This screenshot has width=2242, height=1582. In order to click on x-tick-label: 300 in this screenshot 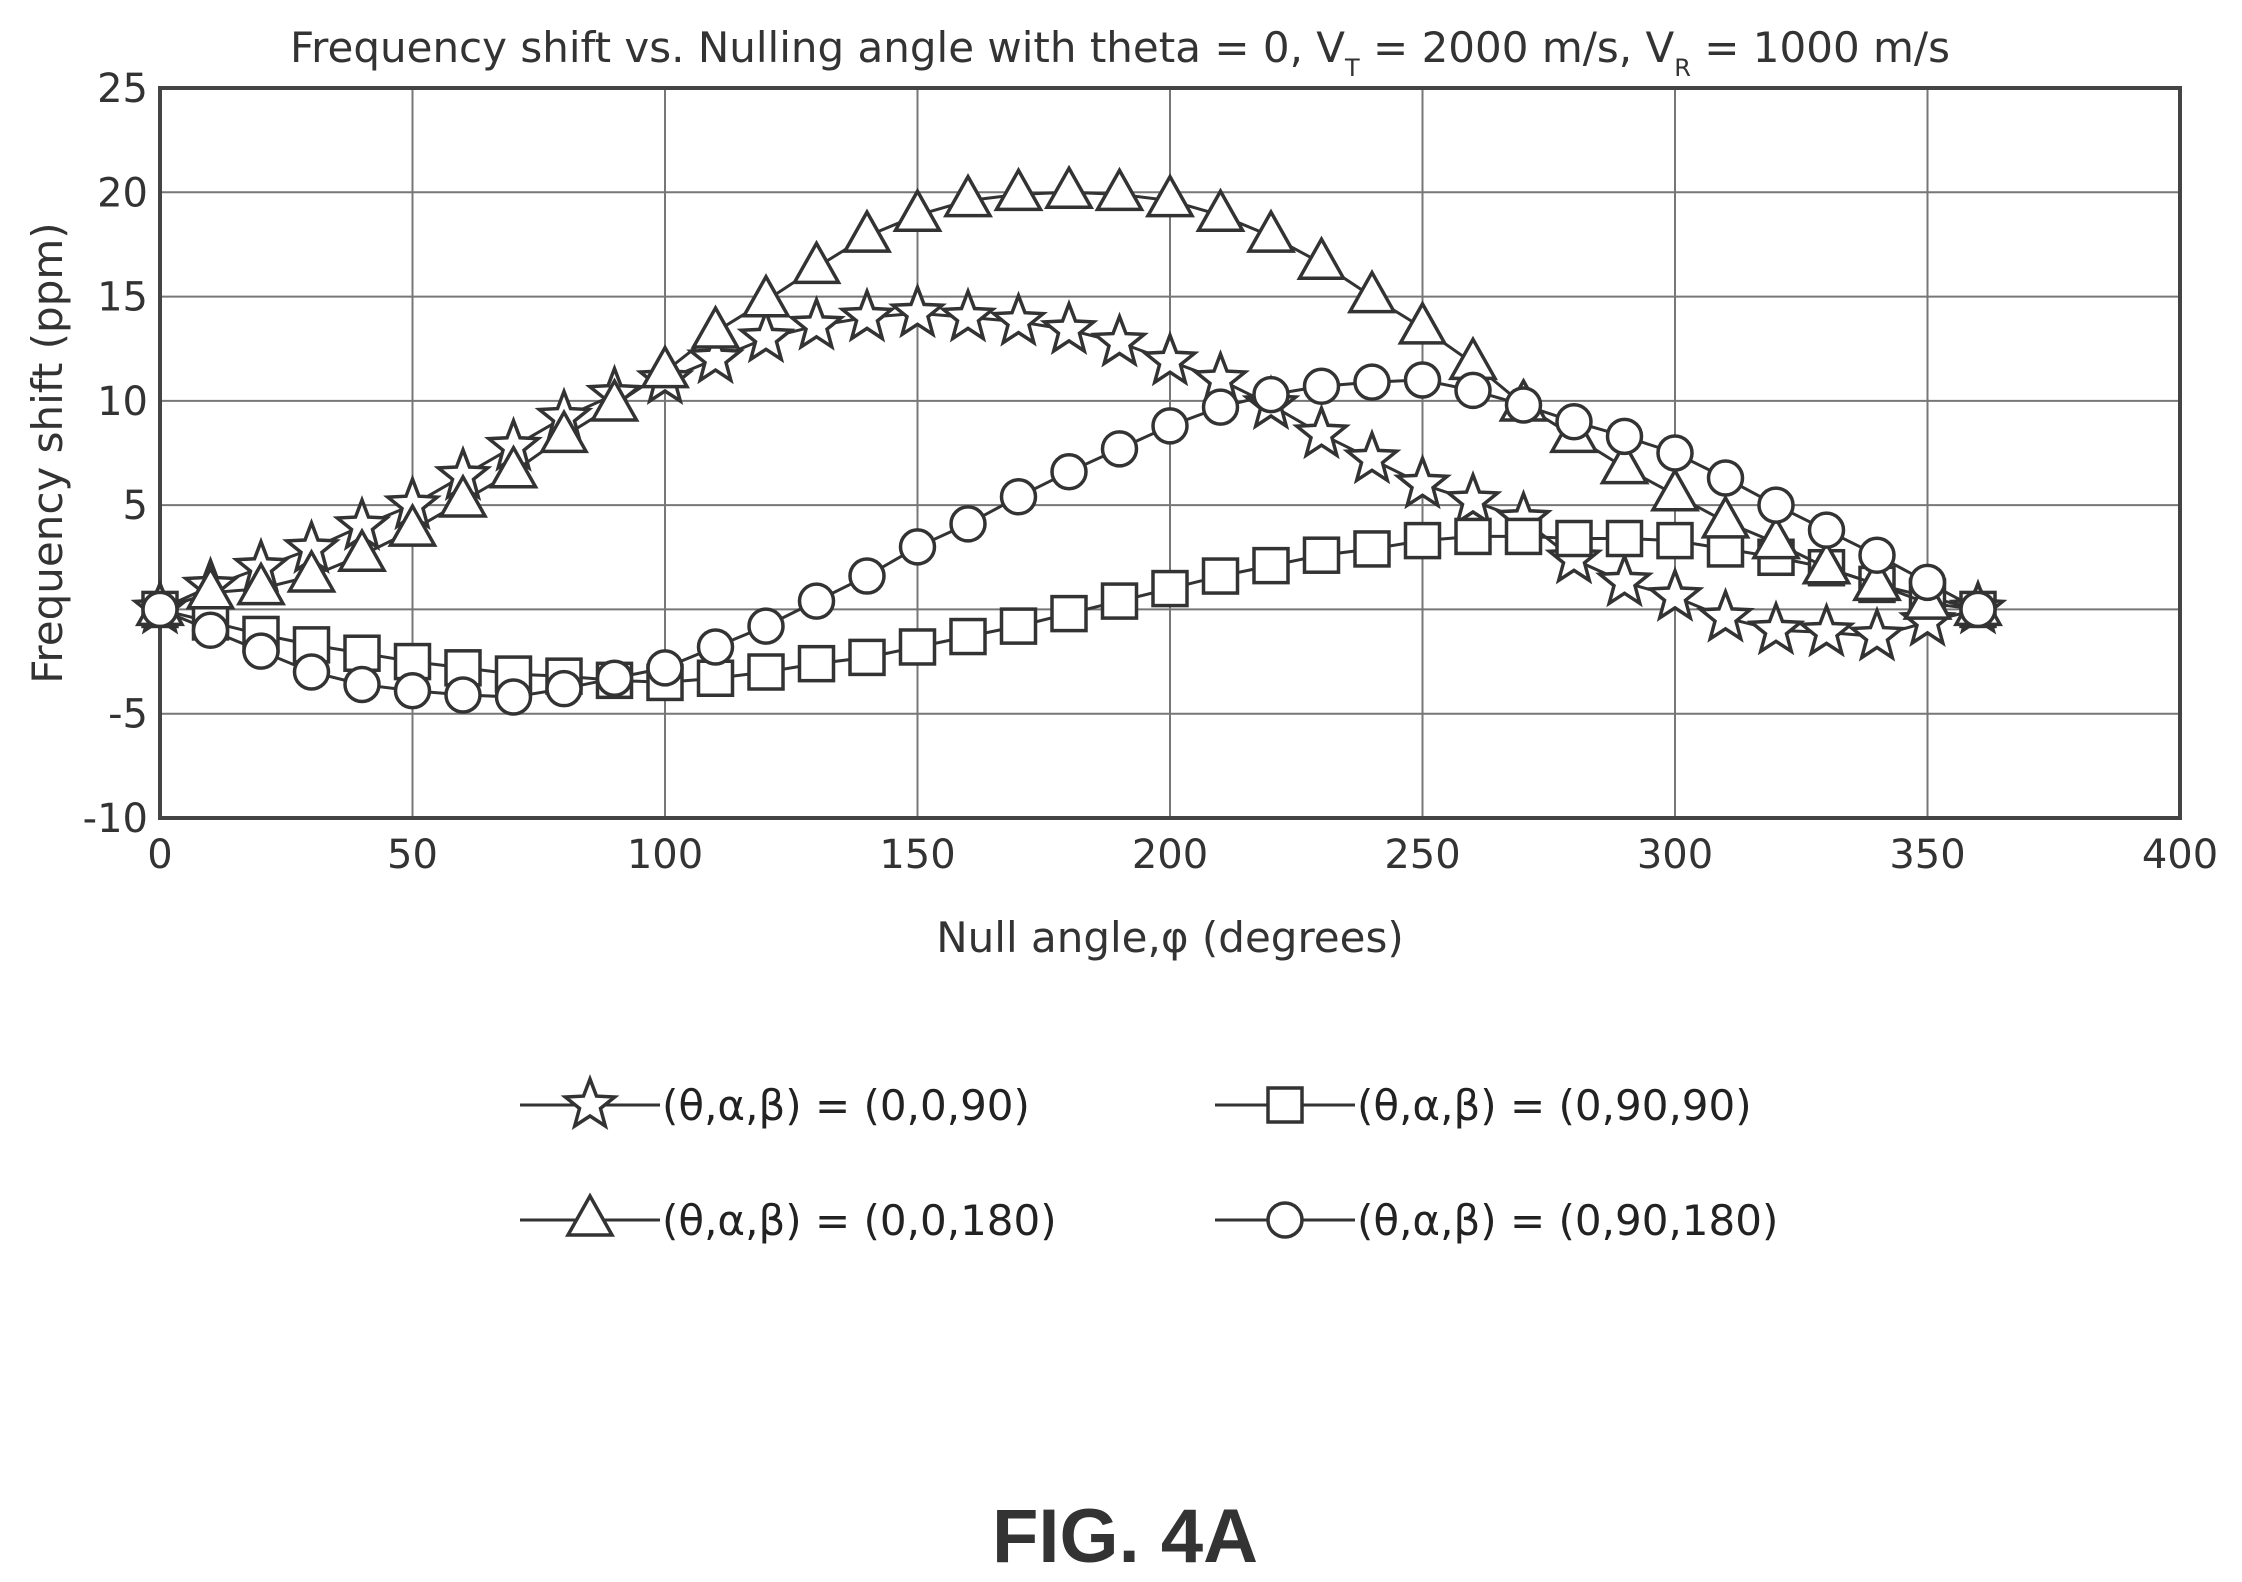, I will do `click(1675, 855)`.